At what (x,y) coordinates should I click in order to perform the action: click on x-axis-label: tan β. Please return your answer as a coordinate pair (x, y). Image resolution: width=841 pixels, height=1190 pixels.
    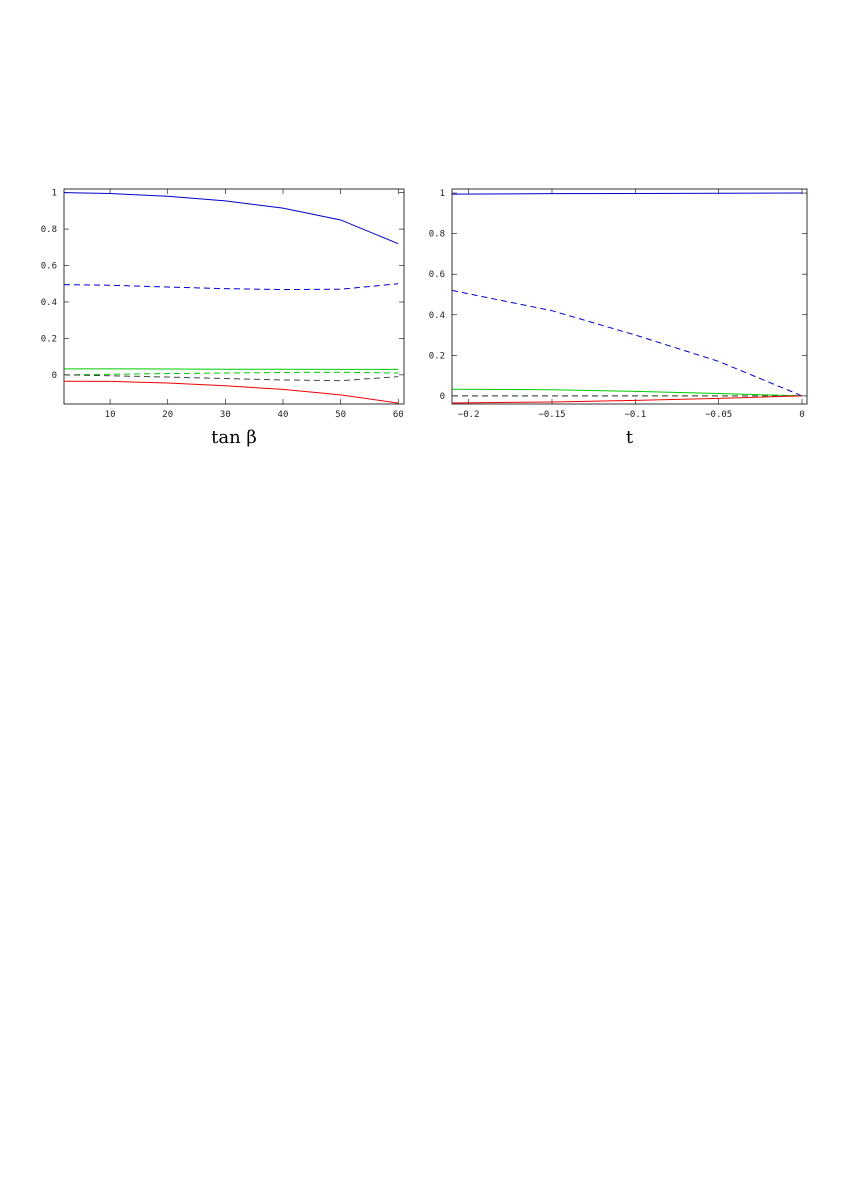
    Looking at the image, I should click on (234, 437).